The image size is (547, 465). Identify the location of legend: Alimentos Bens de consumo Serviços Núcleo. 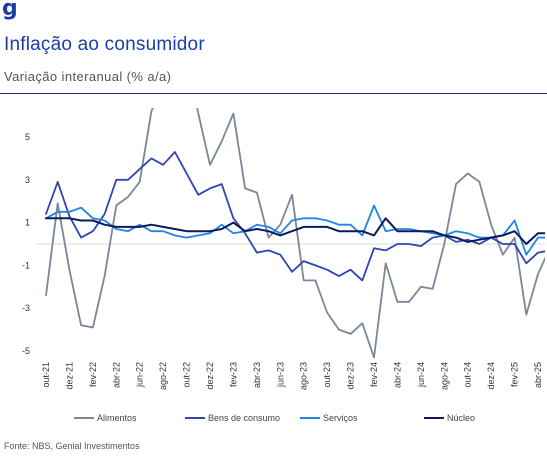
(274, 418).